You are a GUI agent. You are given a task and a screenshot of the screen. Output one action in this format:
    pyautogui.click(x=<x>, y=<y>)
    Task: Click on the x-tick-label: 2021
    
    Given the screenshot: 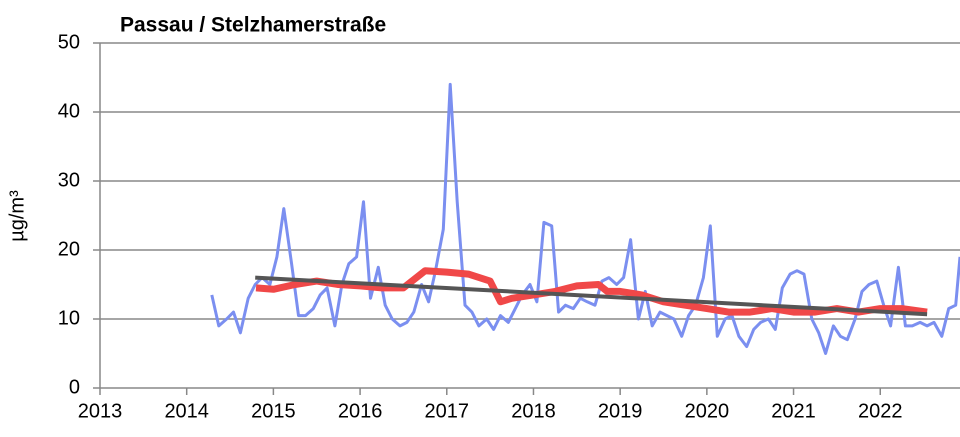 What is the action you would take?
    pyautogui.click(x=793, y=411)
    